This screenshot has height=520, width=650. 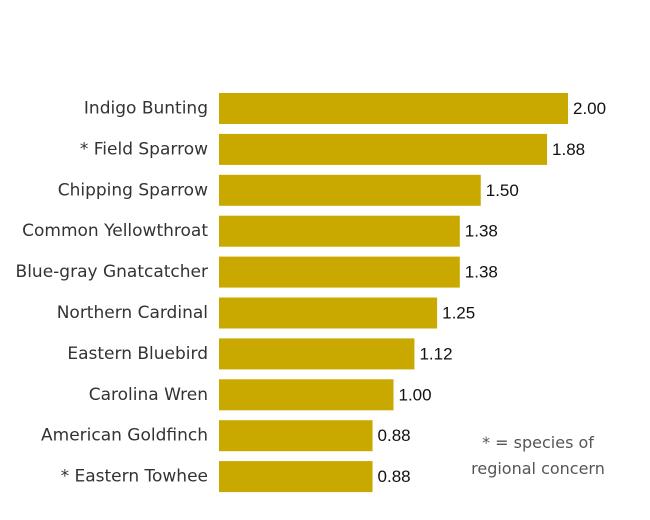 What do you see at coordinates (134, 477) in the screenshot?
I see `category-label-9: * Eastern Towhee` at bounding box center [134, 477].